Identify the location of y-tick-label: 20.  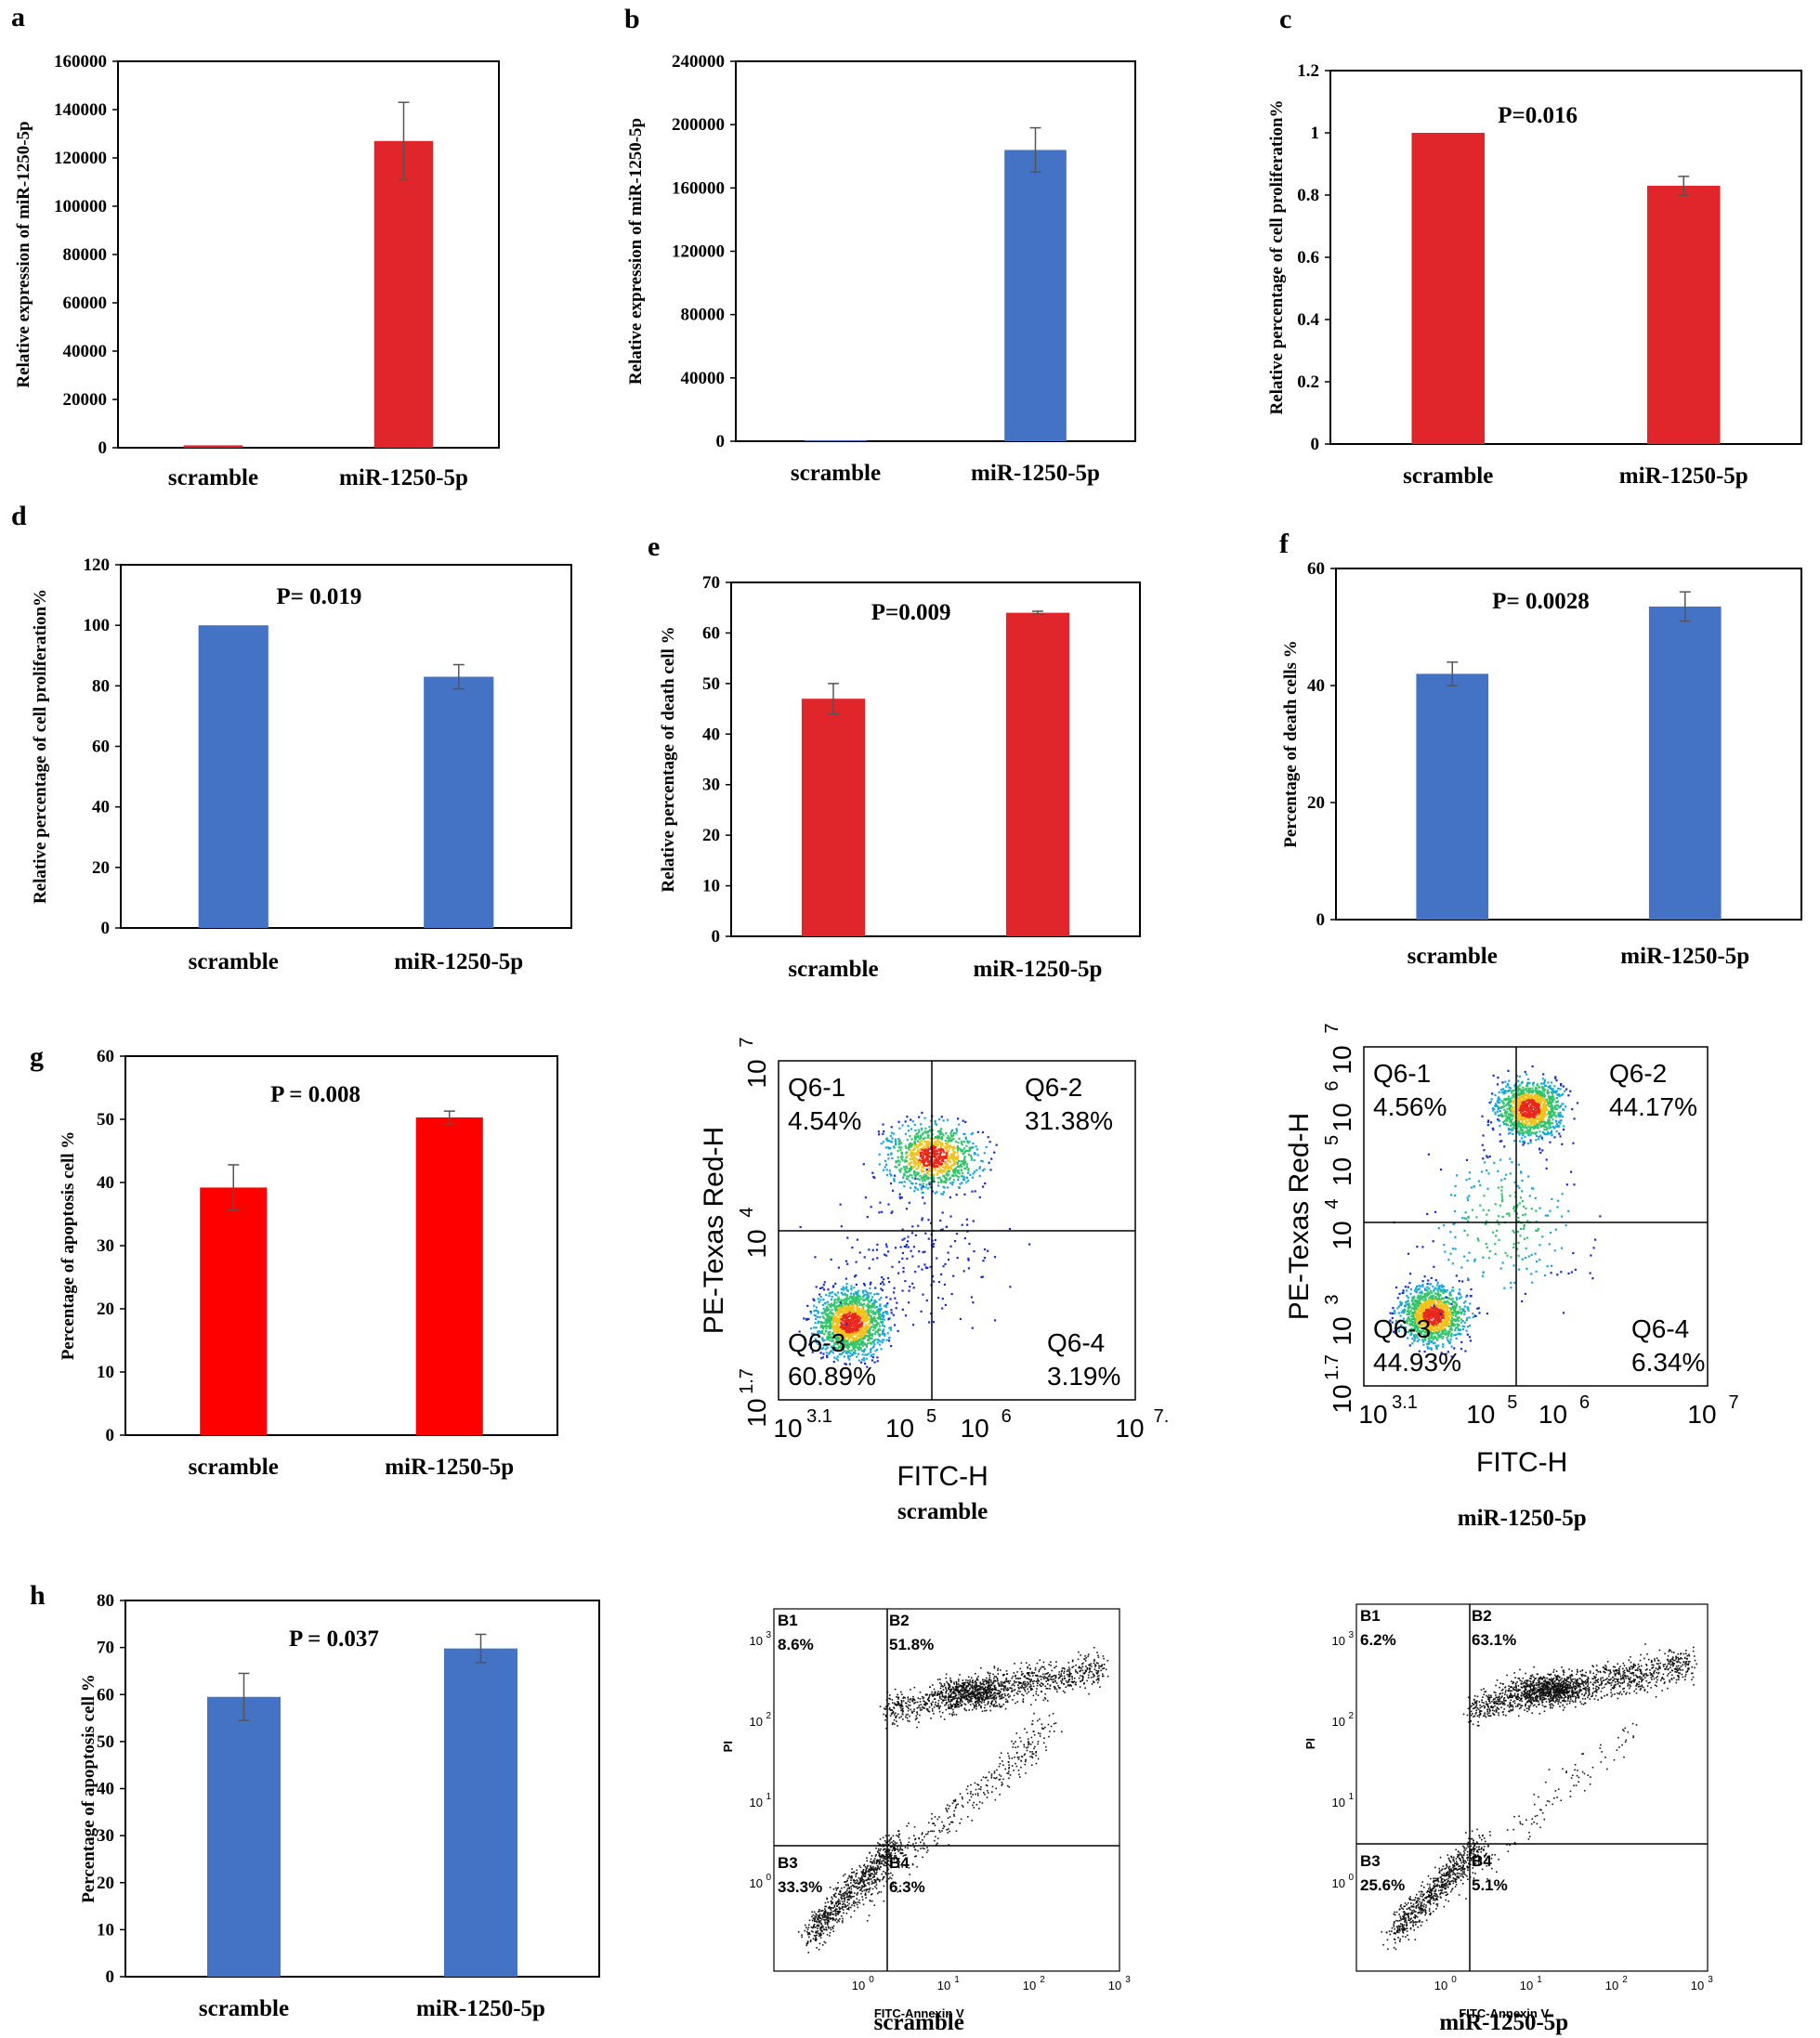
(711, 836).